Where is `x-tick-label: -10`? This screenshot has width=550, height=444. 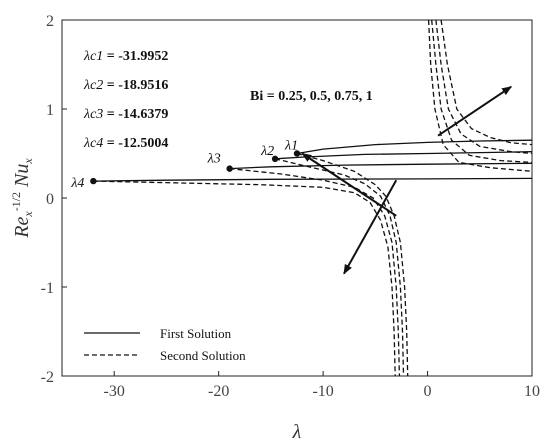 x-tick-label: -10 is located at coordinates (322, 391).